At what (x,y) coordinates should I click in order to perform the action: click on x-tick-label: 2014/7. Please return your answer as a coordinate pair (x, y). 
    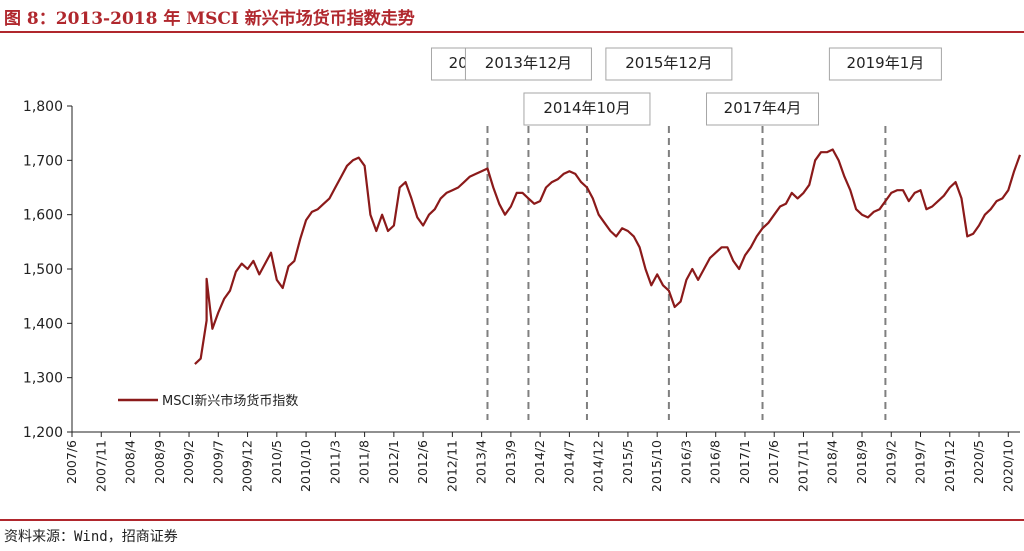
    Looking at the image, I should click on (568, 462).